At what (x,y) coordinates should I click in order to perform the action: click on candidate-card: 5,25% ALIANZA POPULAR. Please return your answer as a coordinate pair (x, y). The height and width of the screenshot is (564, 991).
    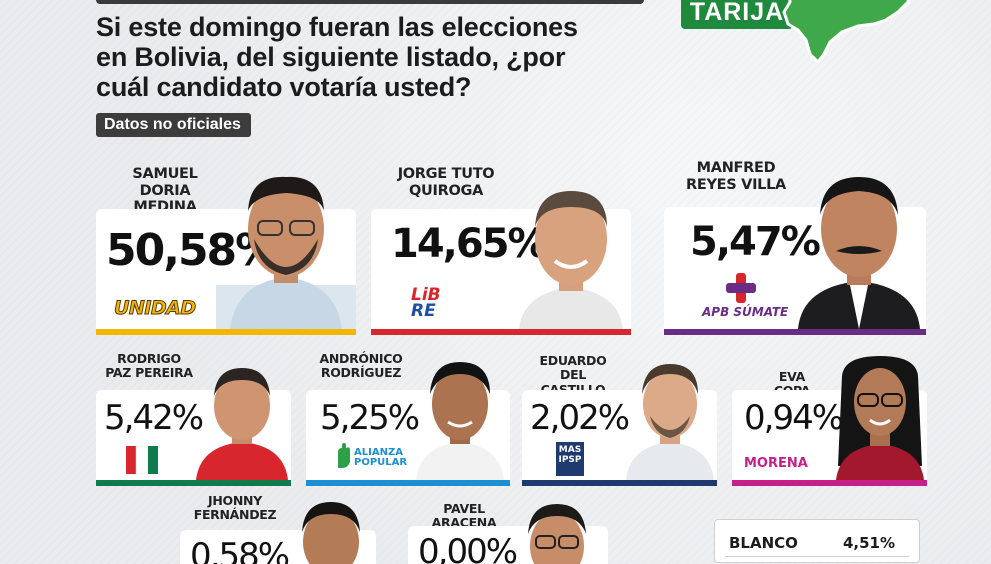
    Looking at the image, I should click on (408, 424).